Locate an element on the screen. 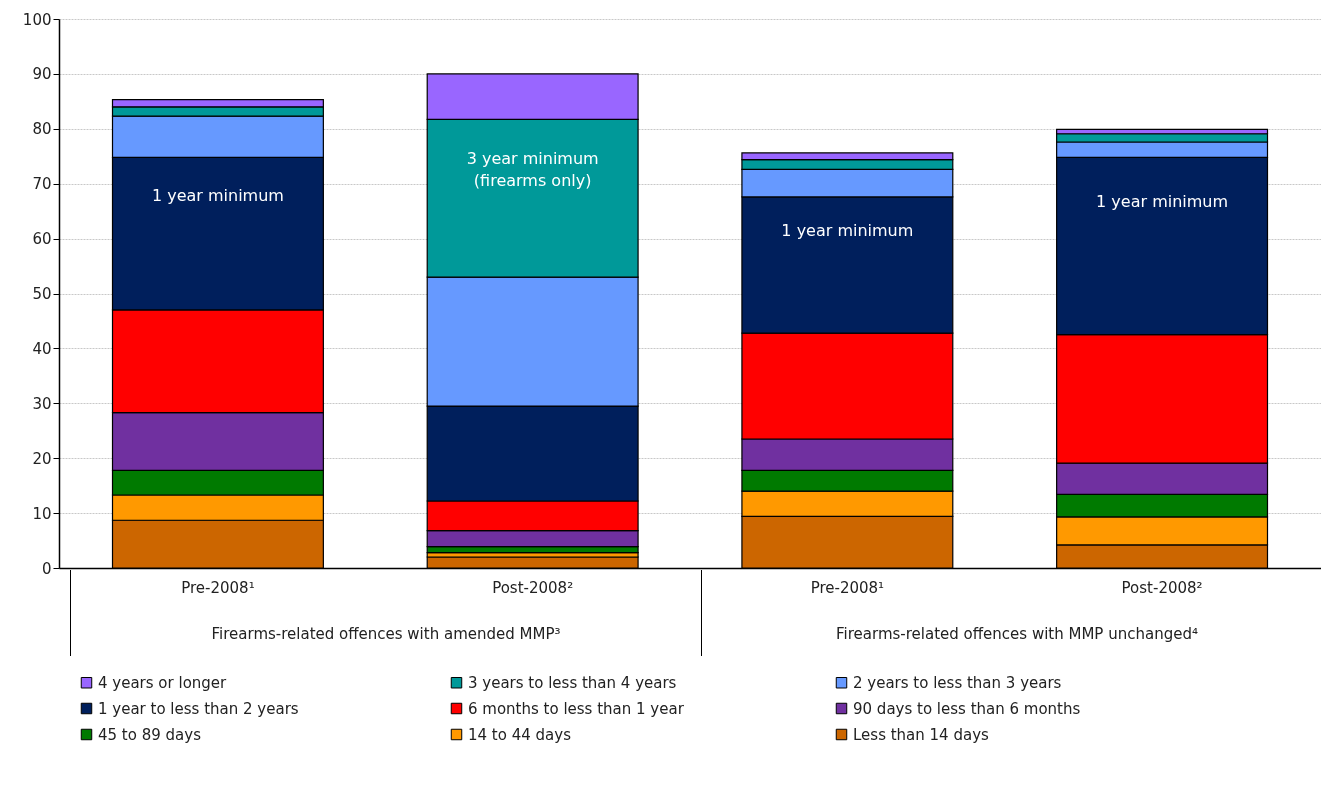 The image size is (1334, 792). legend-label: 2 years to less than 3 years is located at coordinates (957, 682).